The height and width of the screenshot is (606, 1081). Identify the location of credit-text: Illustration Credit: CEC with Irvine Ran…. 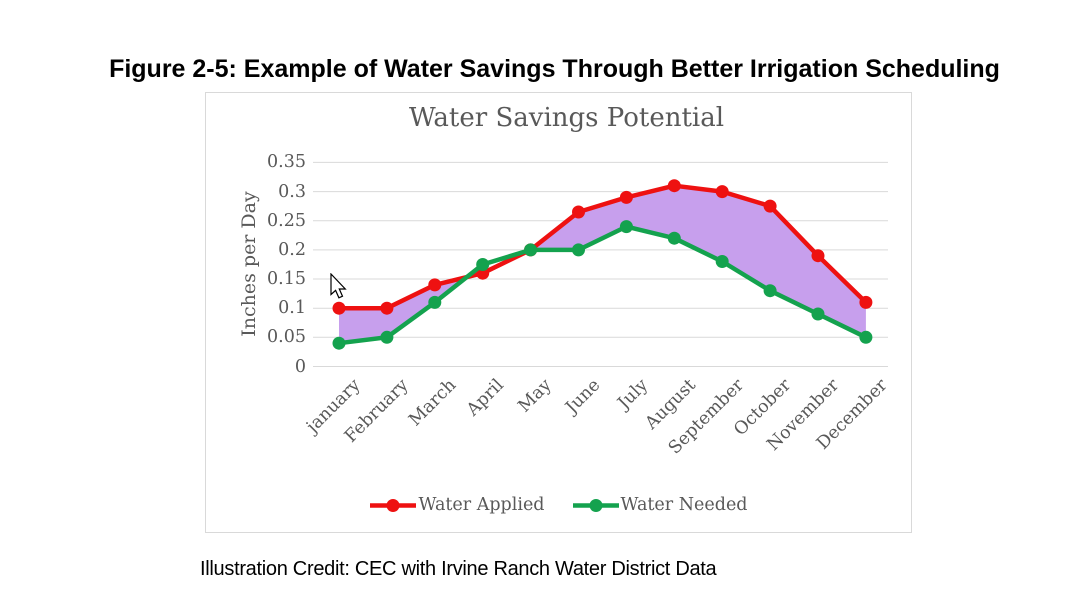
(458, 569).